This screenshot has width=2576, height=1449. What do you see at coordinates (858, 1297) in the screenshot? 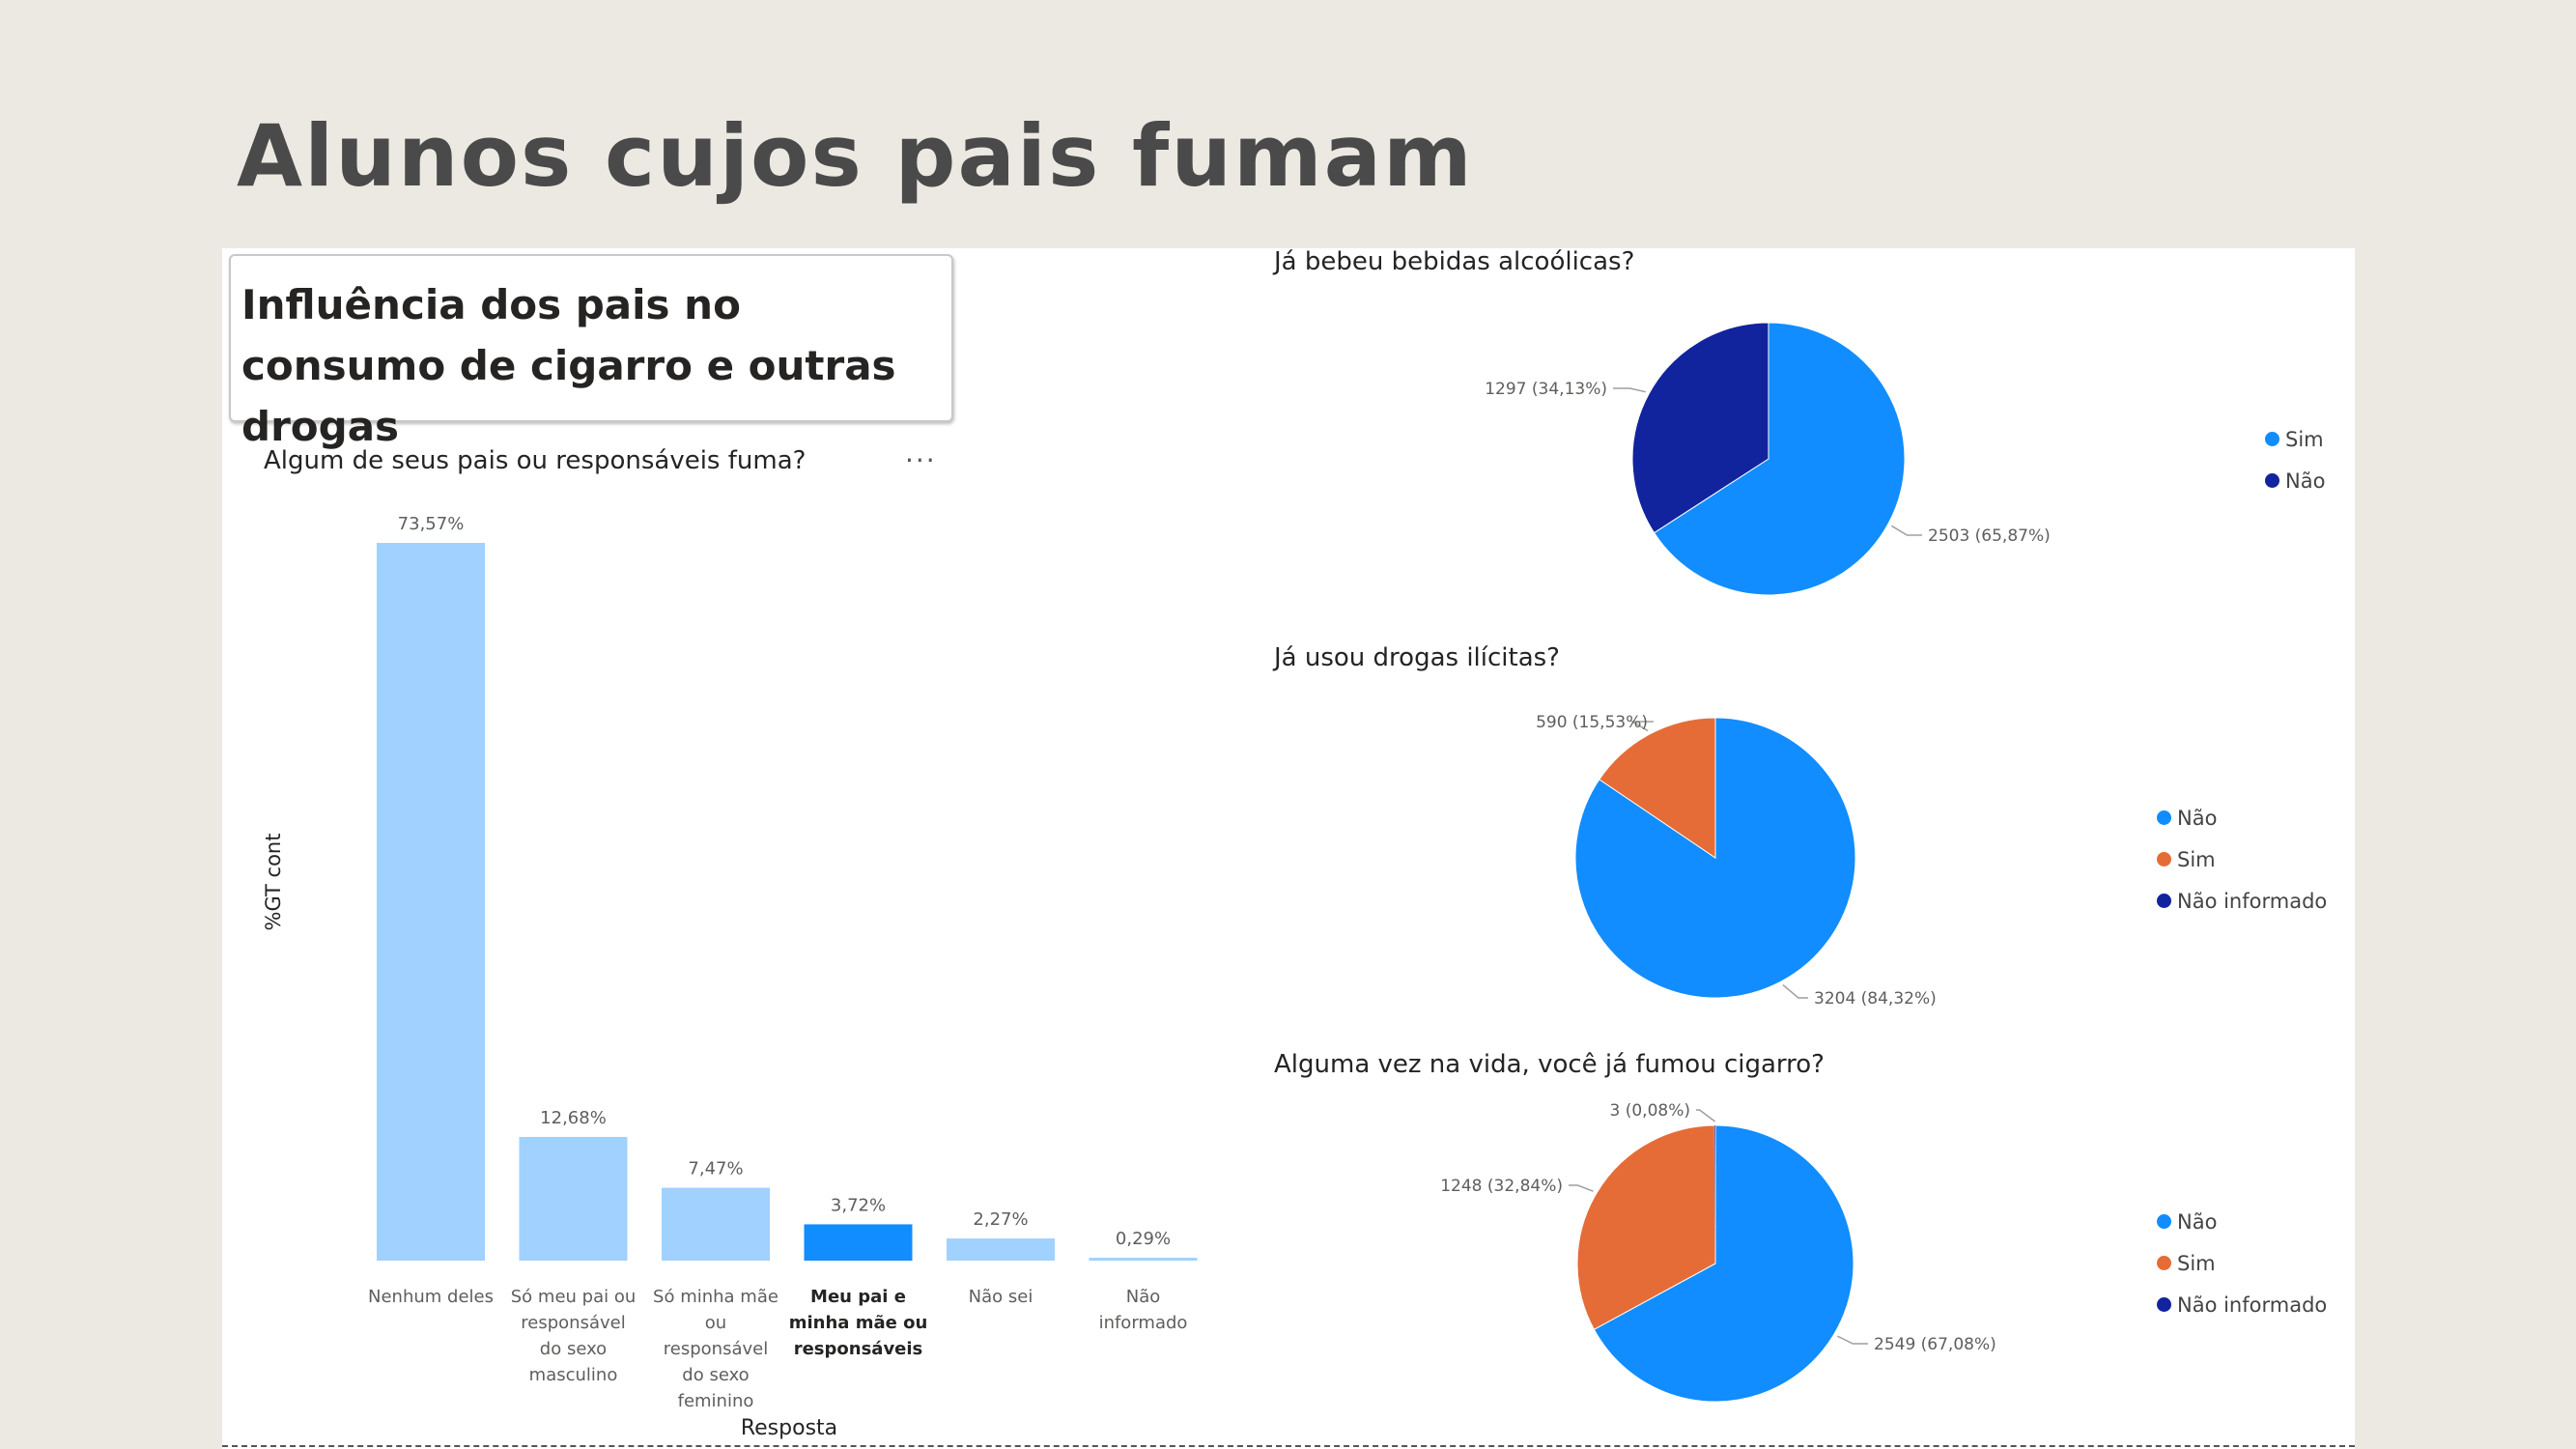
I see `x-tick-label: Meu pai e` at bounding box center [858, 1297].